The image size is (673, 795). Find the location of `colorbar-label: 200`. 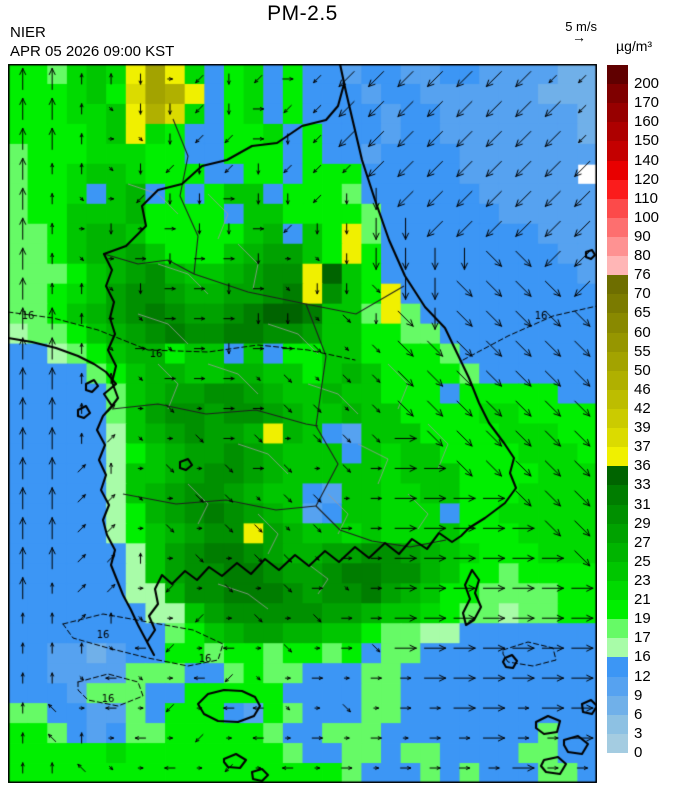

colorbar-label: 200 is located at coordinates (647, 84).